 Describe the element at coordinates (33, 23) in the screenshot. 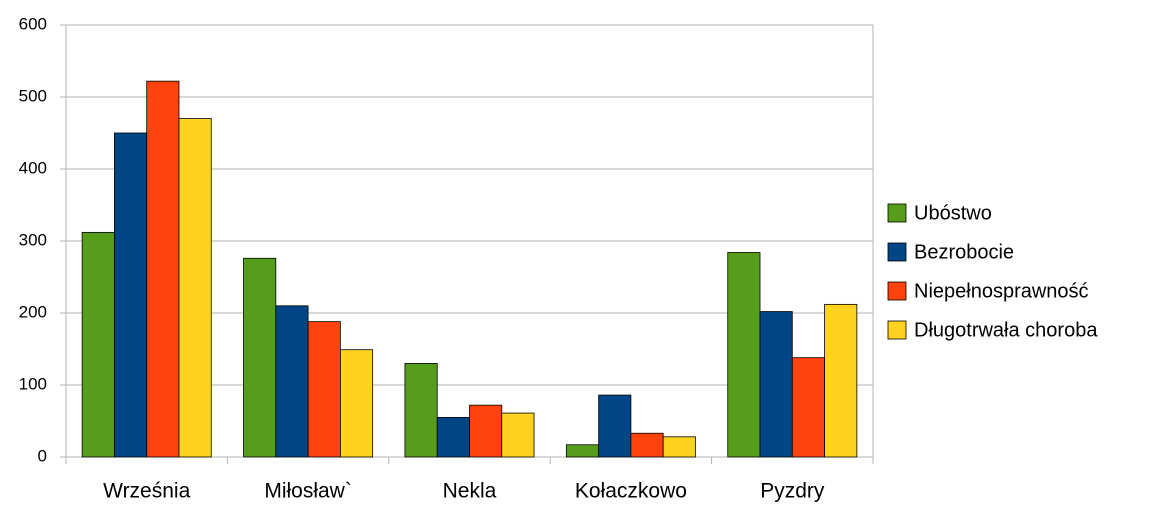

I see `y-tick-label: 600` at that location.